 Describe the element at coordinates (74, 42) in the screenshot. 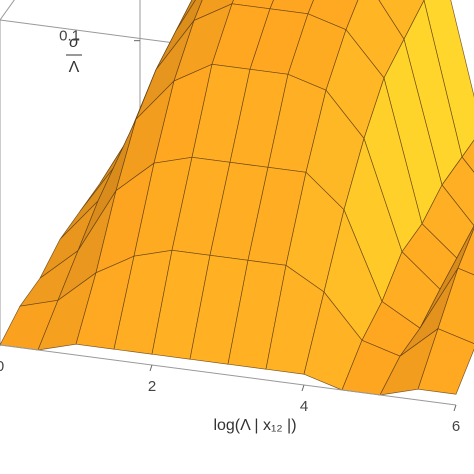

I see `z-axis-title-numerator: σ` at that location.